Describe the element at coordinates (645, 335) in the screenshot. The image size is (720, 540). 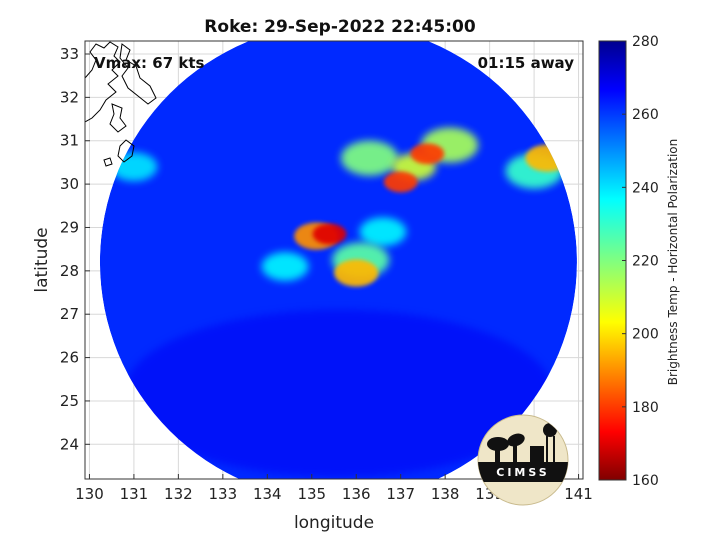
I see `colorbar-tick-label: 200` at that location.